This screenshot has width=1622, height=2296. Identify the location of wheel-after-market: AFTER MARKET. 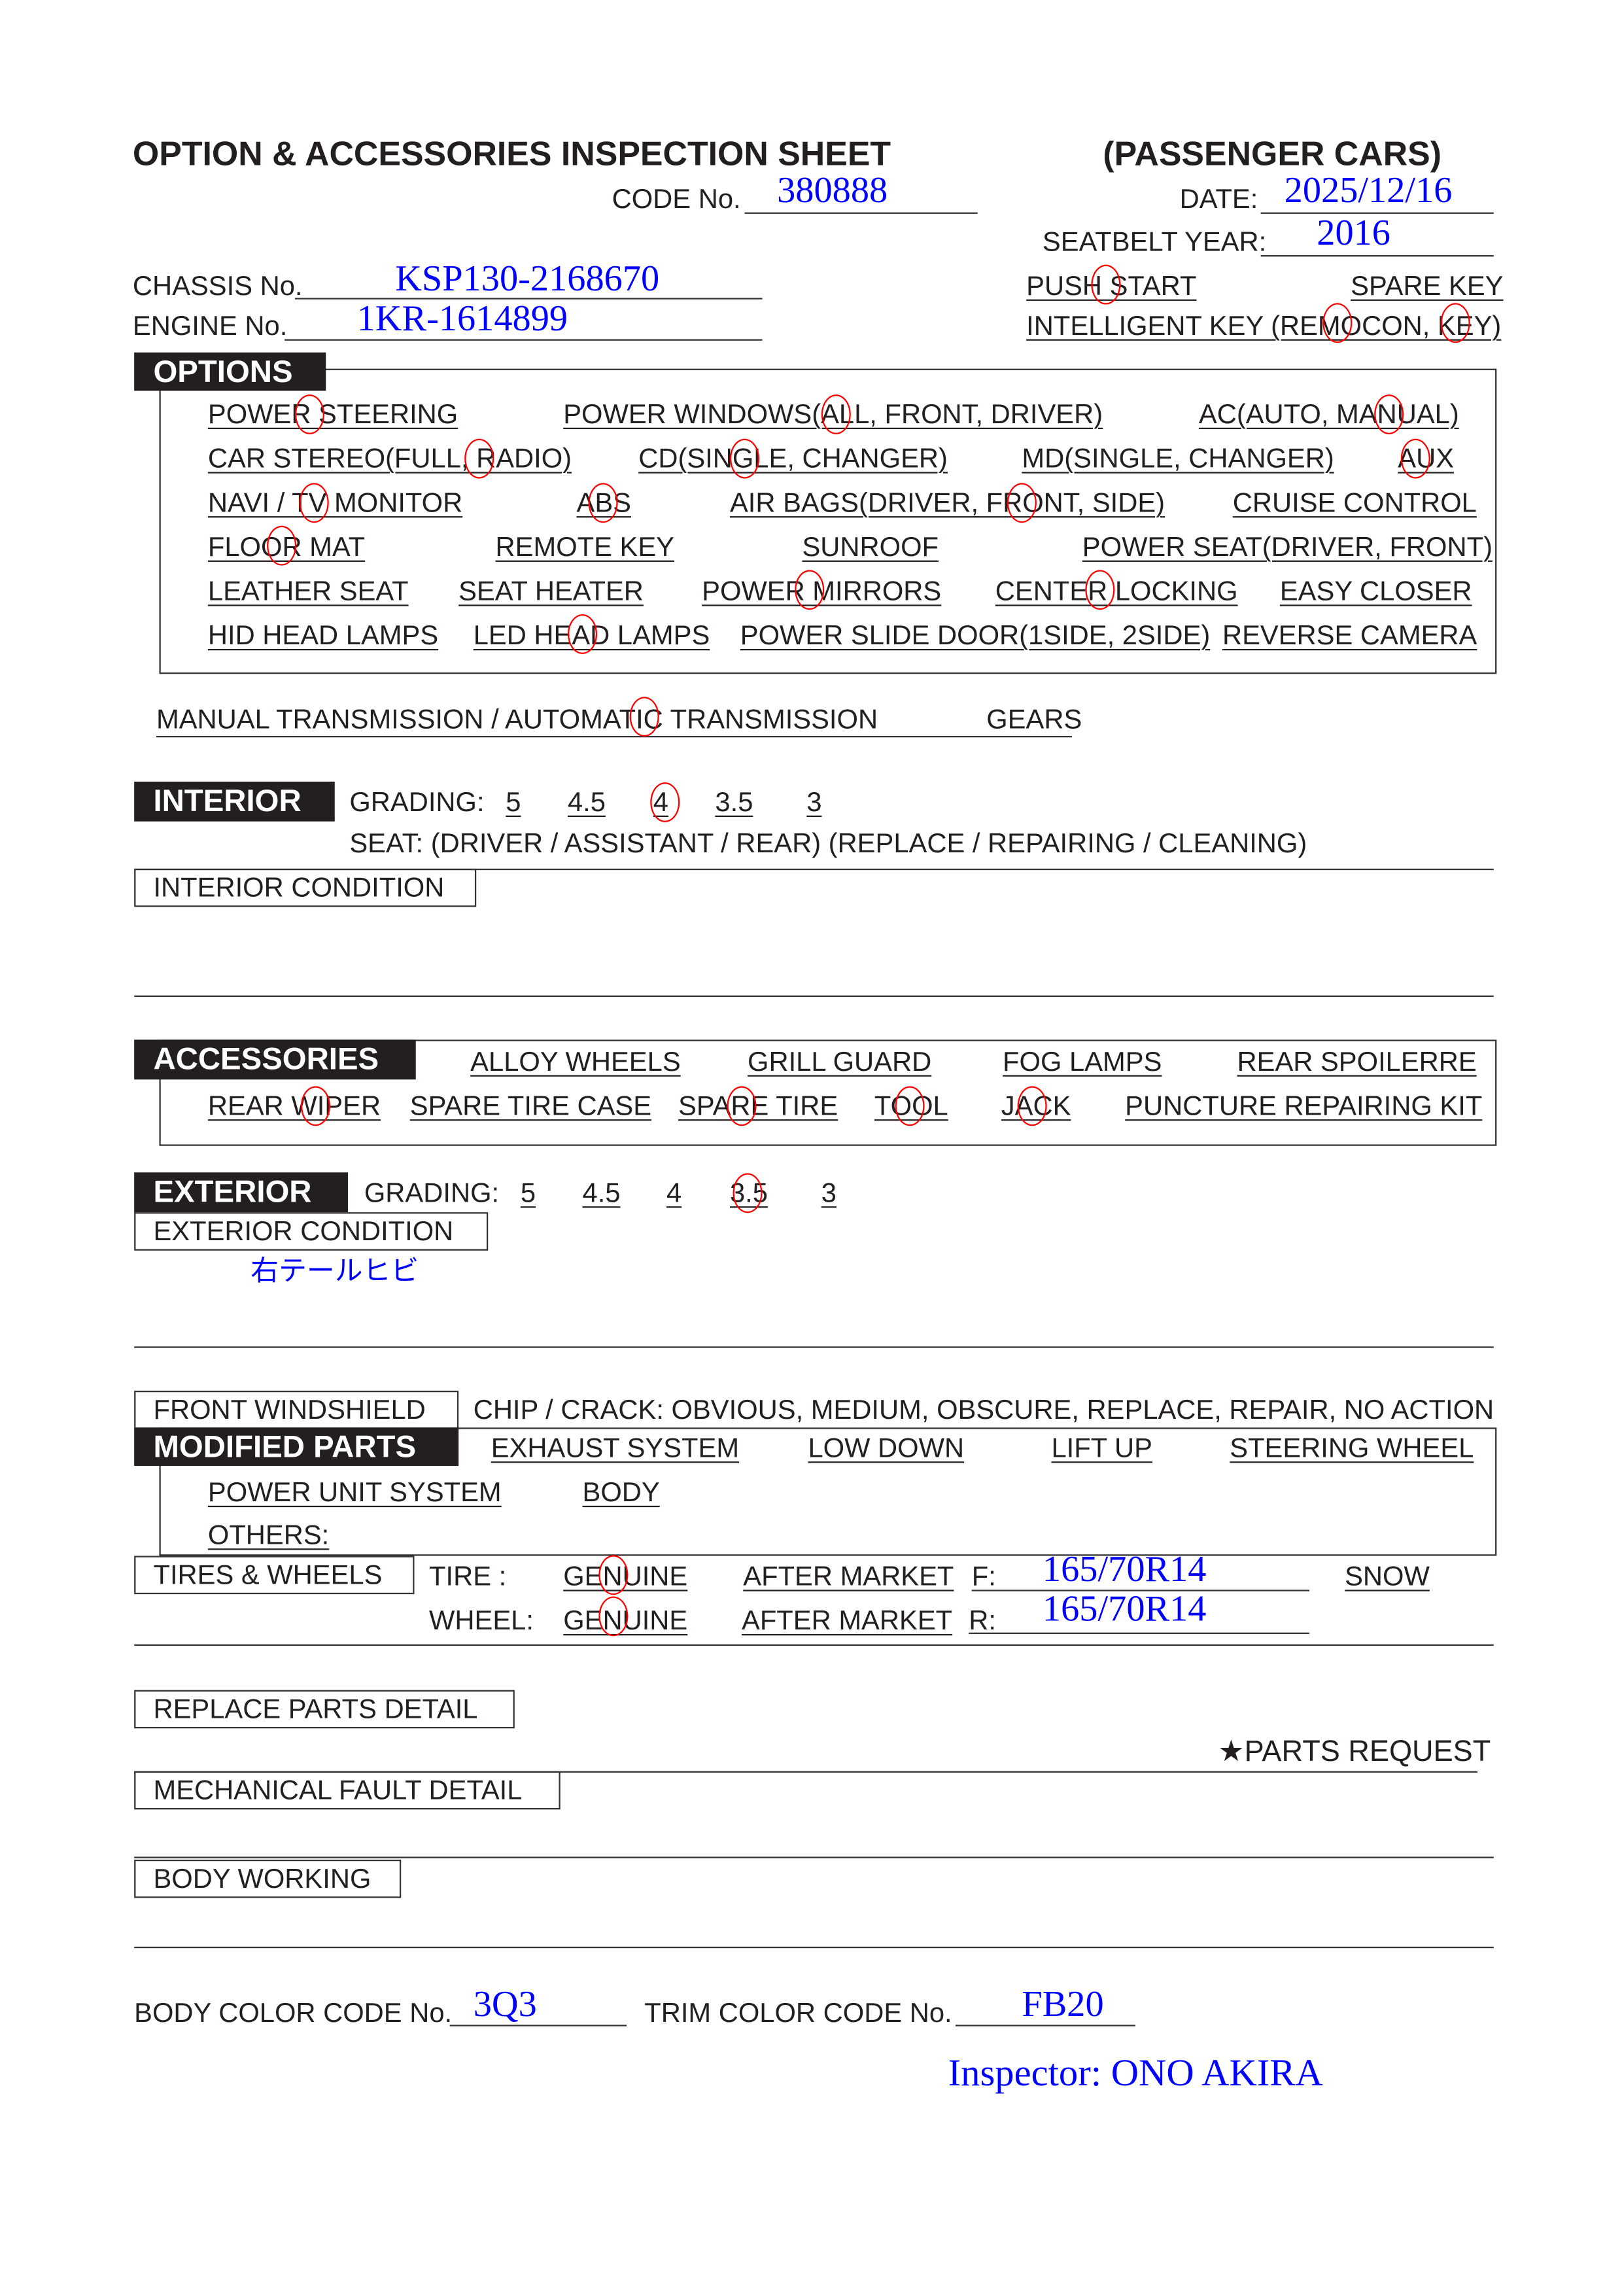
(847, 1620).